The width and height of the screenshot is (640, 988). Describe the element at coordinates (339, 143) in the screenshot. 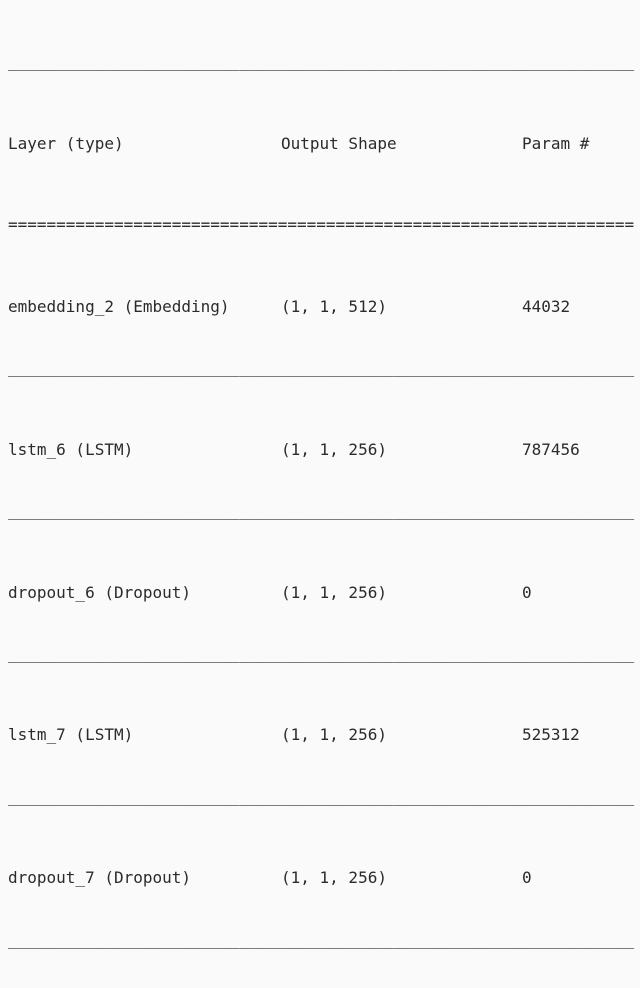

I see `header-output-shape: Output Shape` at that location.